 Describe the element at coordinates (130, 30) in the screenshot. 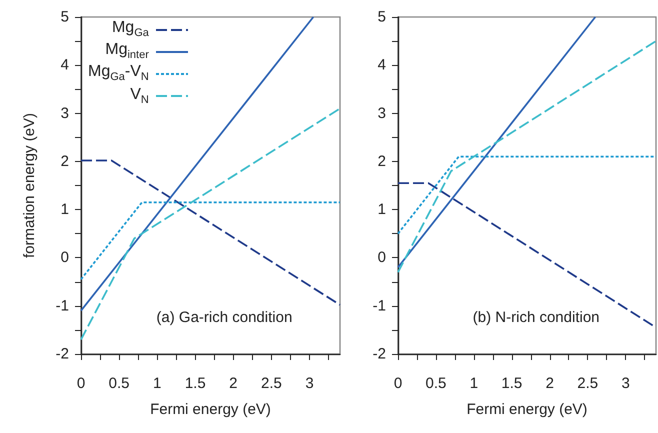

I see `legend-label: Mg$_{Ga}$` at that location.